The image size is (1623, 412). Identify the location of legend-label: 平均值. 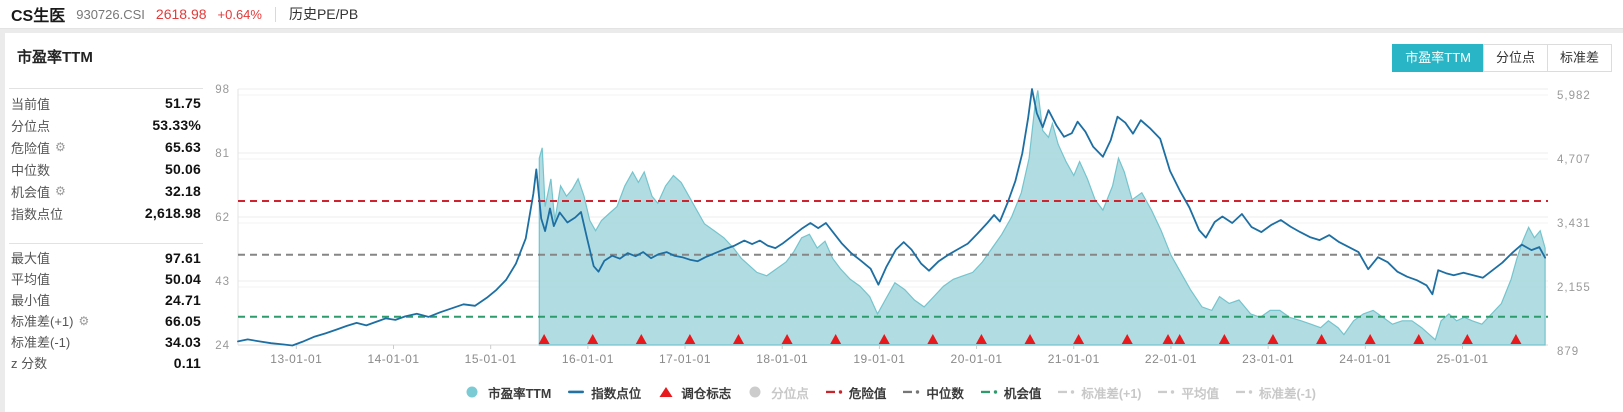
(1200, 393).